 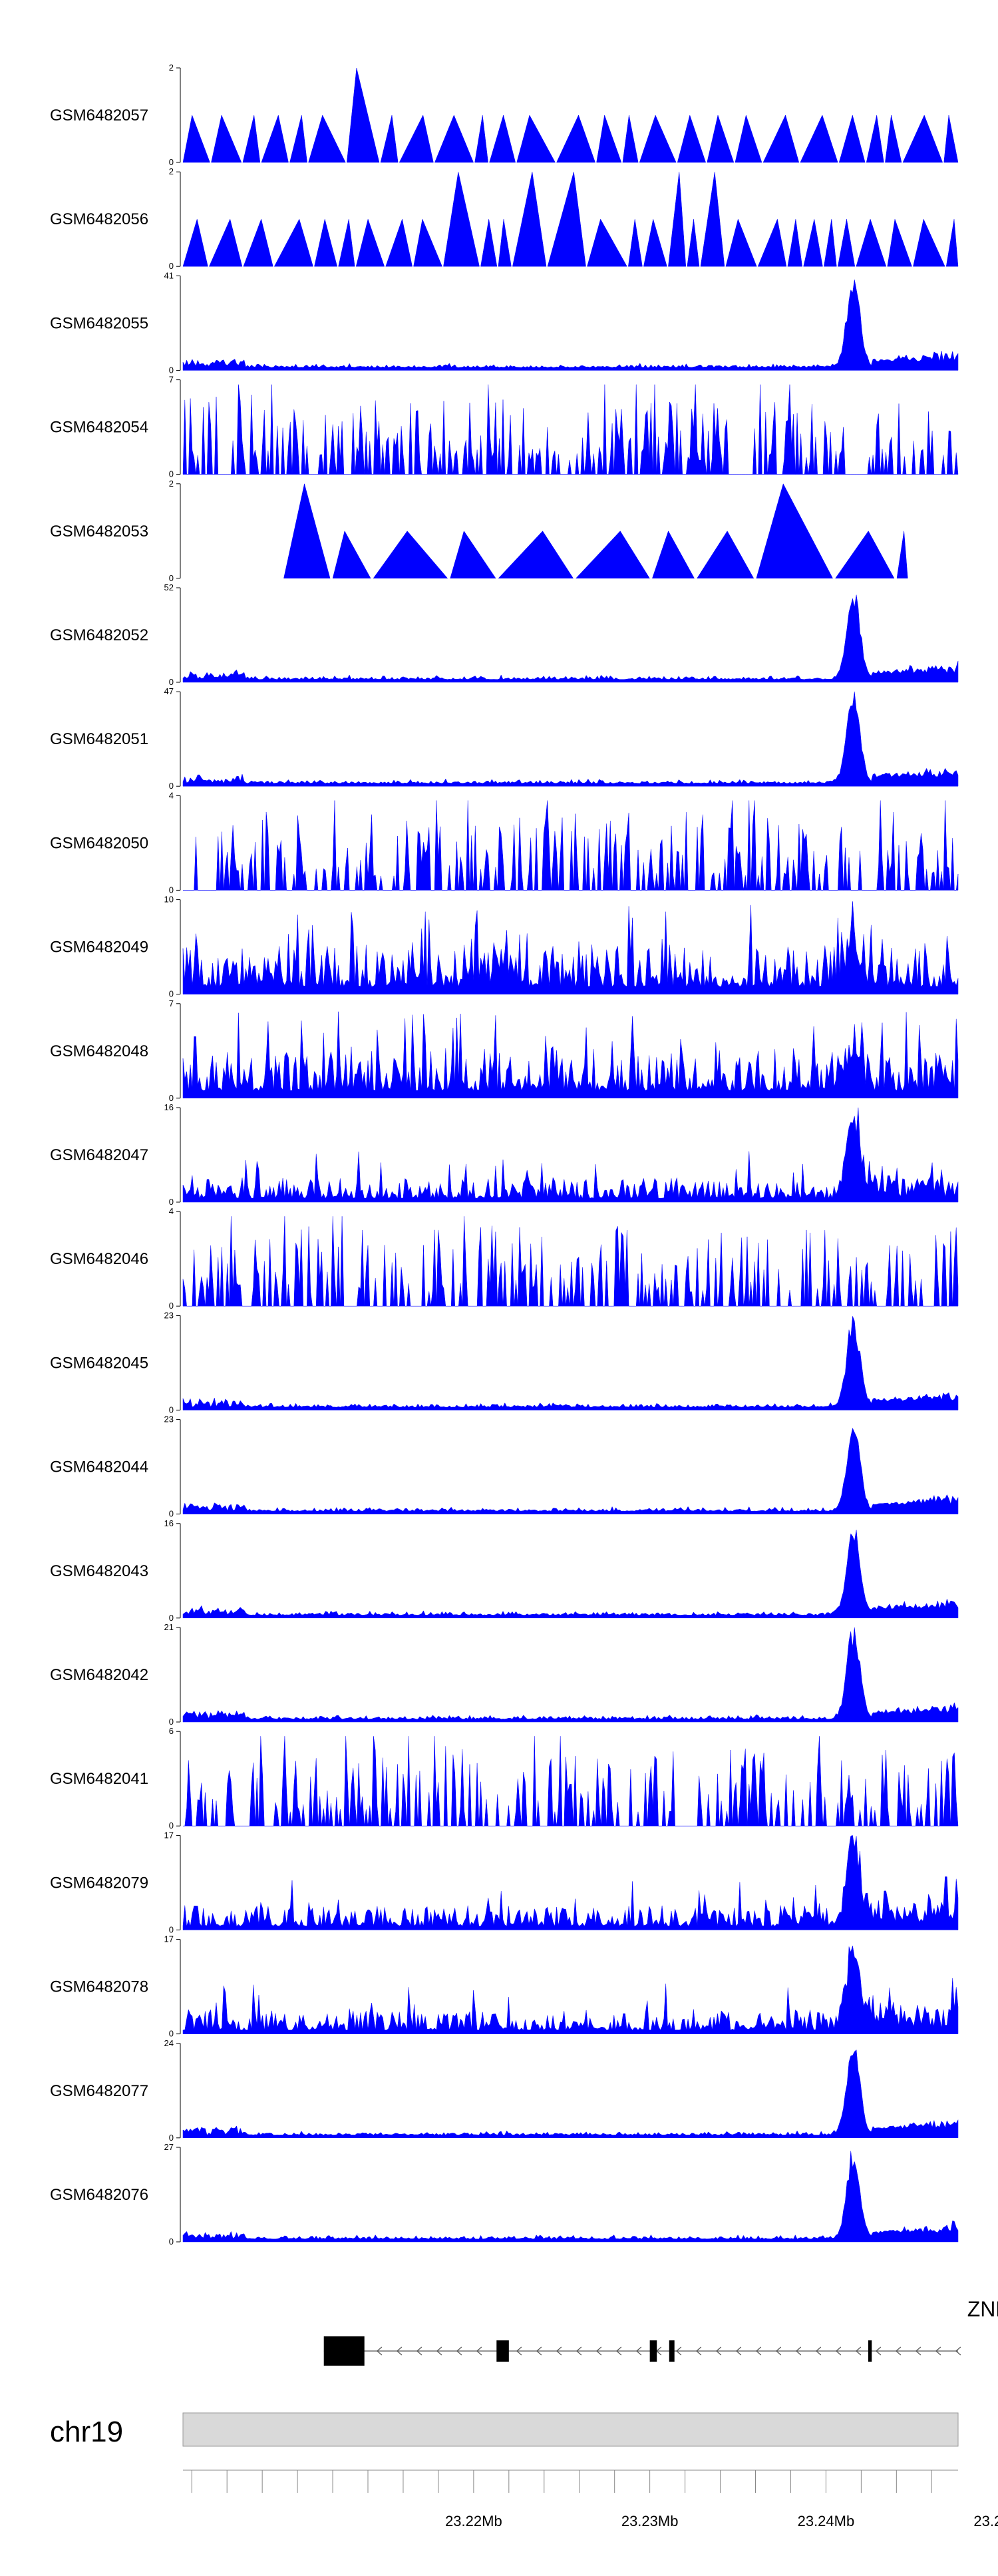 I want to click on track-GSM6482047: GSM6482047 16 0, so click(x=504, y=1154).